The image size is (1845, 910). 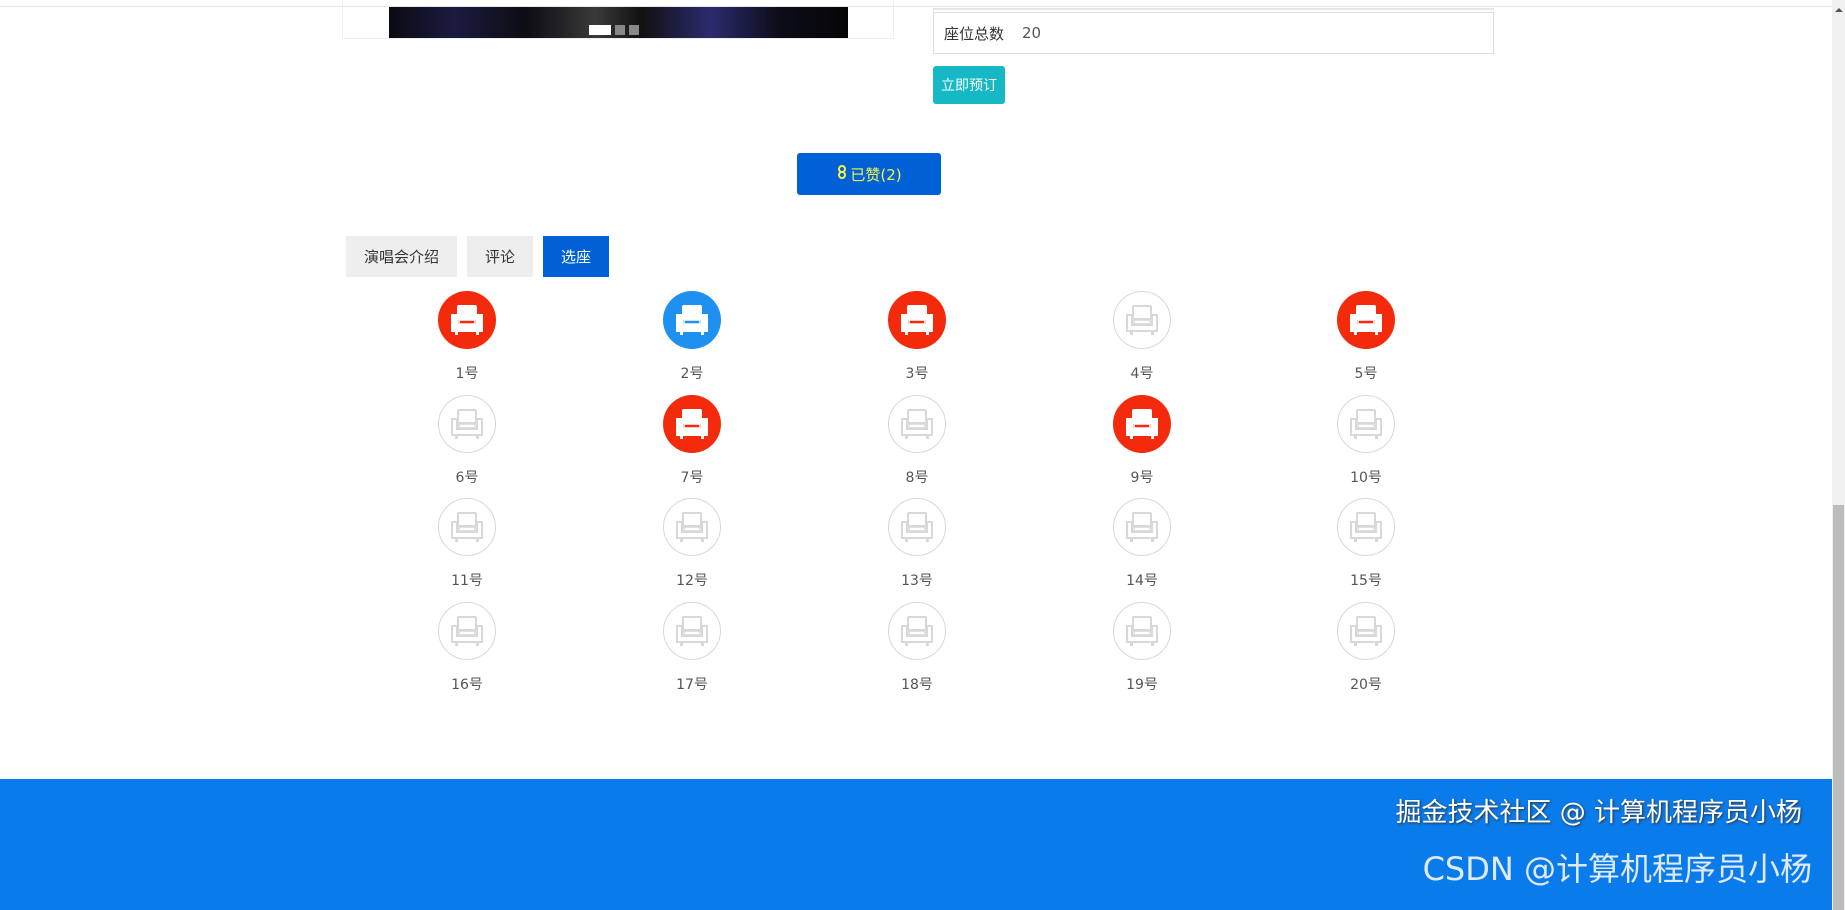 What do you see at coordinates (467, 685) in the screenshot?
I see `seat-number: 16号` at bounding box center [467, 685].